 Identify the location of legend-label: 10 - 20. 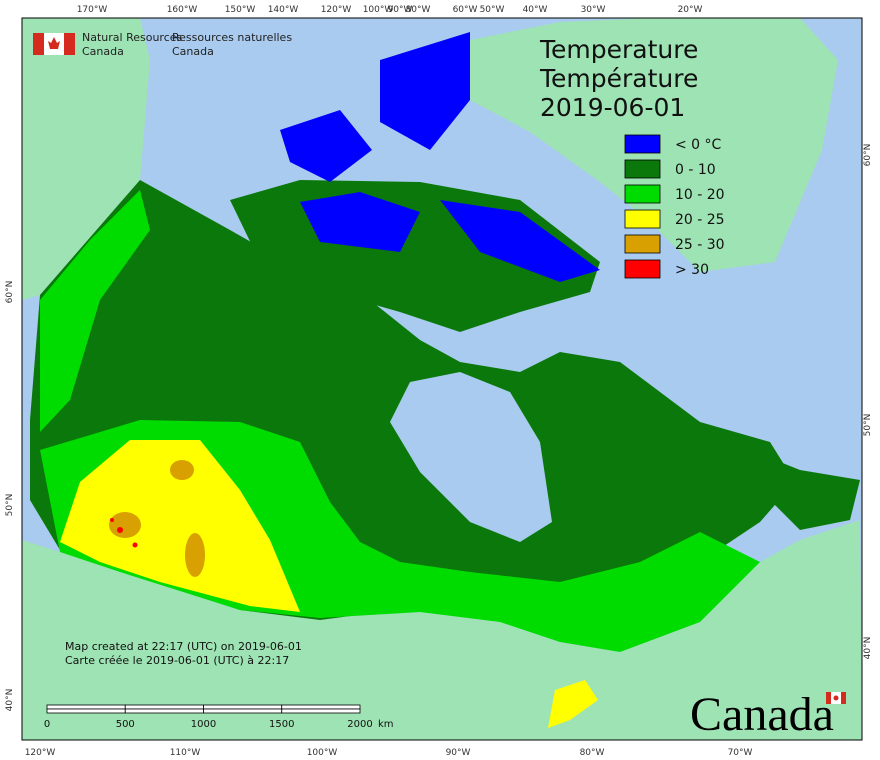
(700, 195).